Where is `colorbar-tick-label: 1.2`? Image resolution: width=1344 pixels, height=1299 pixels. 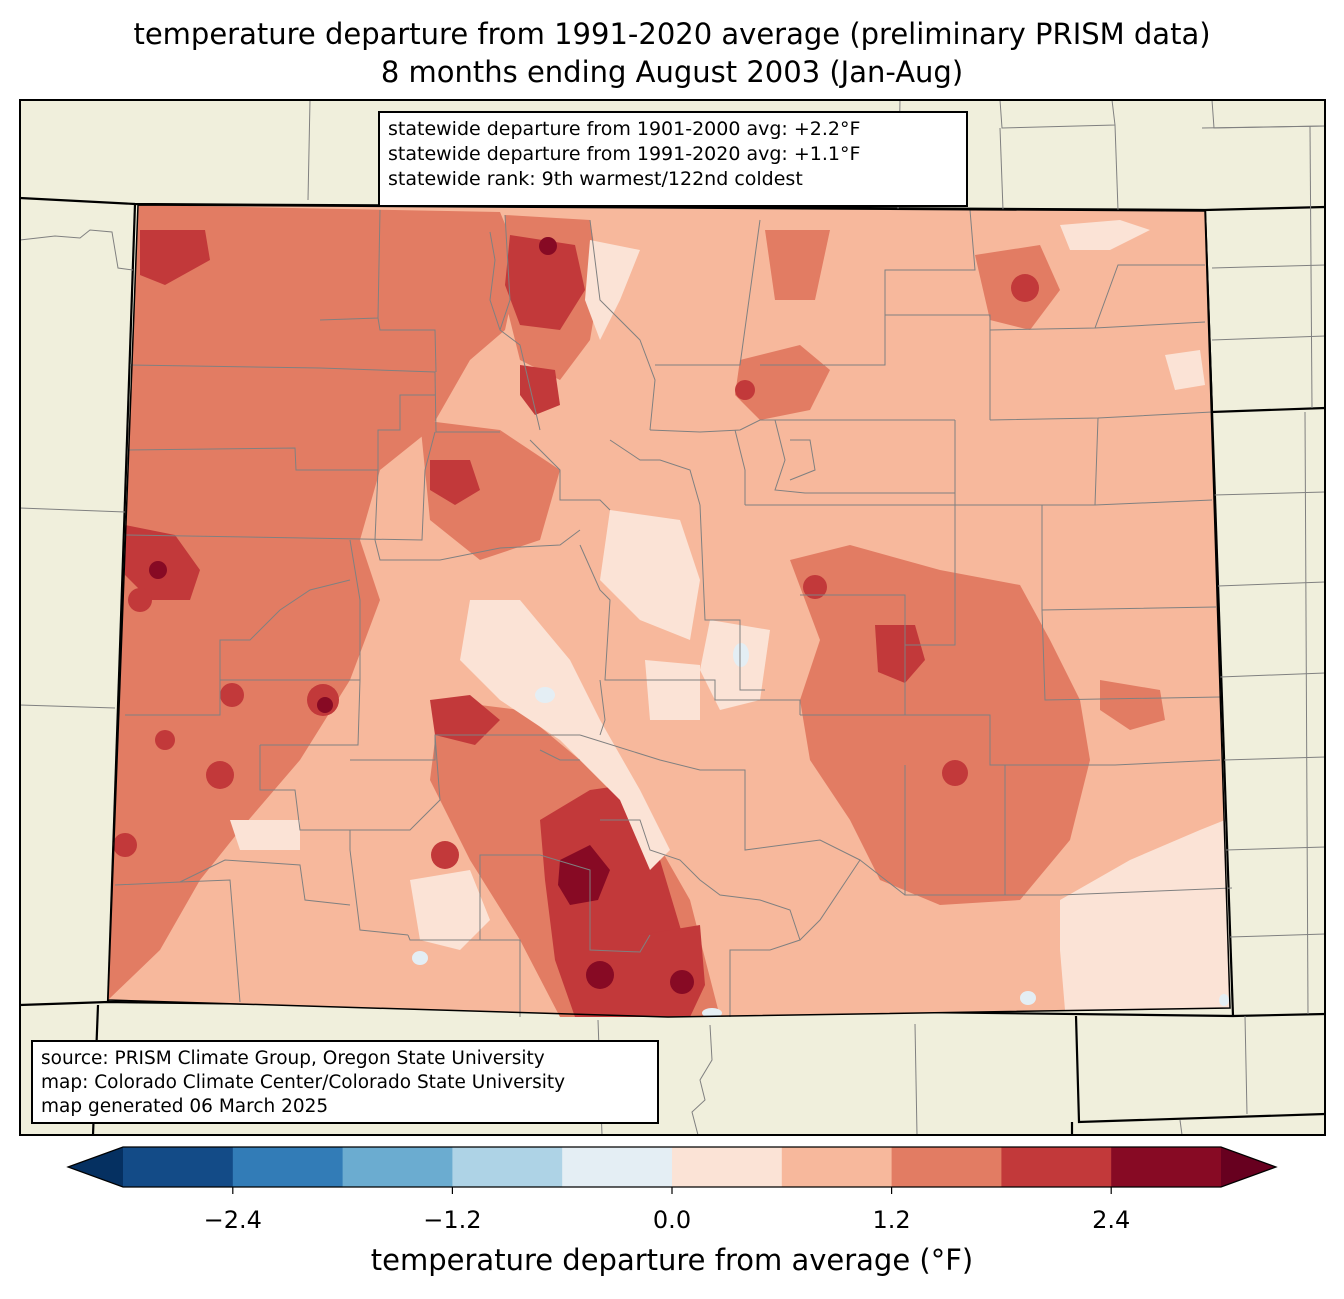
colorbar-tick-label: 1.2 is located at coordinates (891, 1220).